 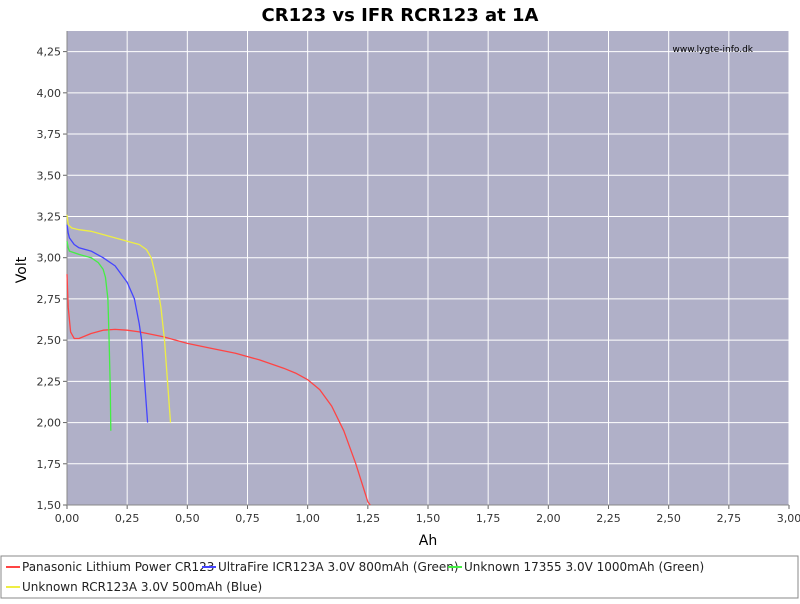 What do you see at coordinates (142, 587) in the screenshot?
I see `legend-entry: Unknown RCR123A 3.0V 500mAh (Blue)` at bounding box center [142, 587].